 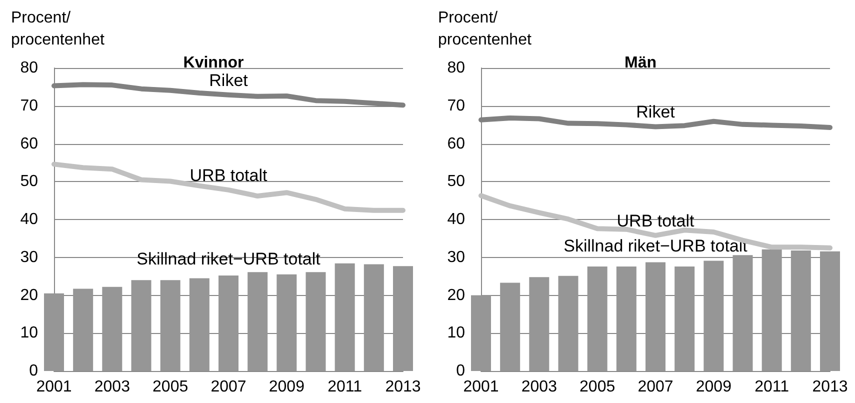 What do you see at coordinates (213, 63) in the screenshot?
I see `chart-title: Kvinnor` at bounding box center [213, 63].